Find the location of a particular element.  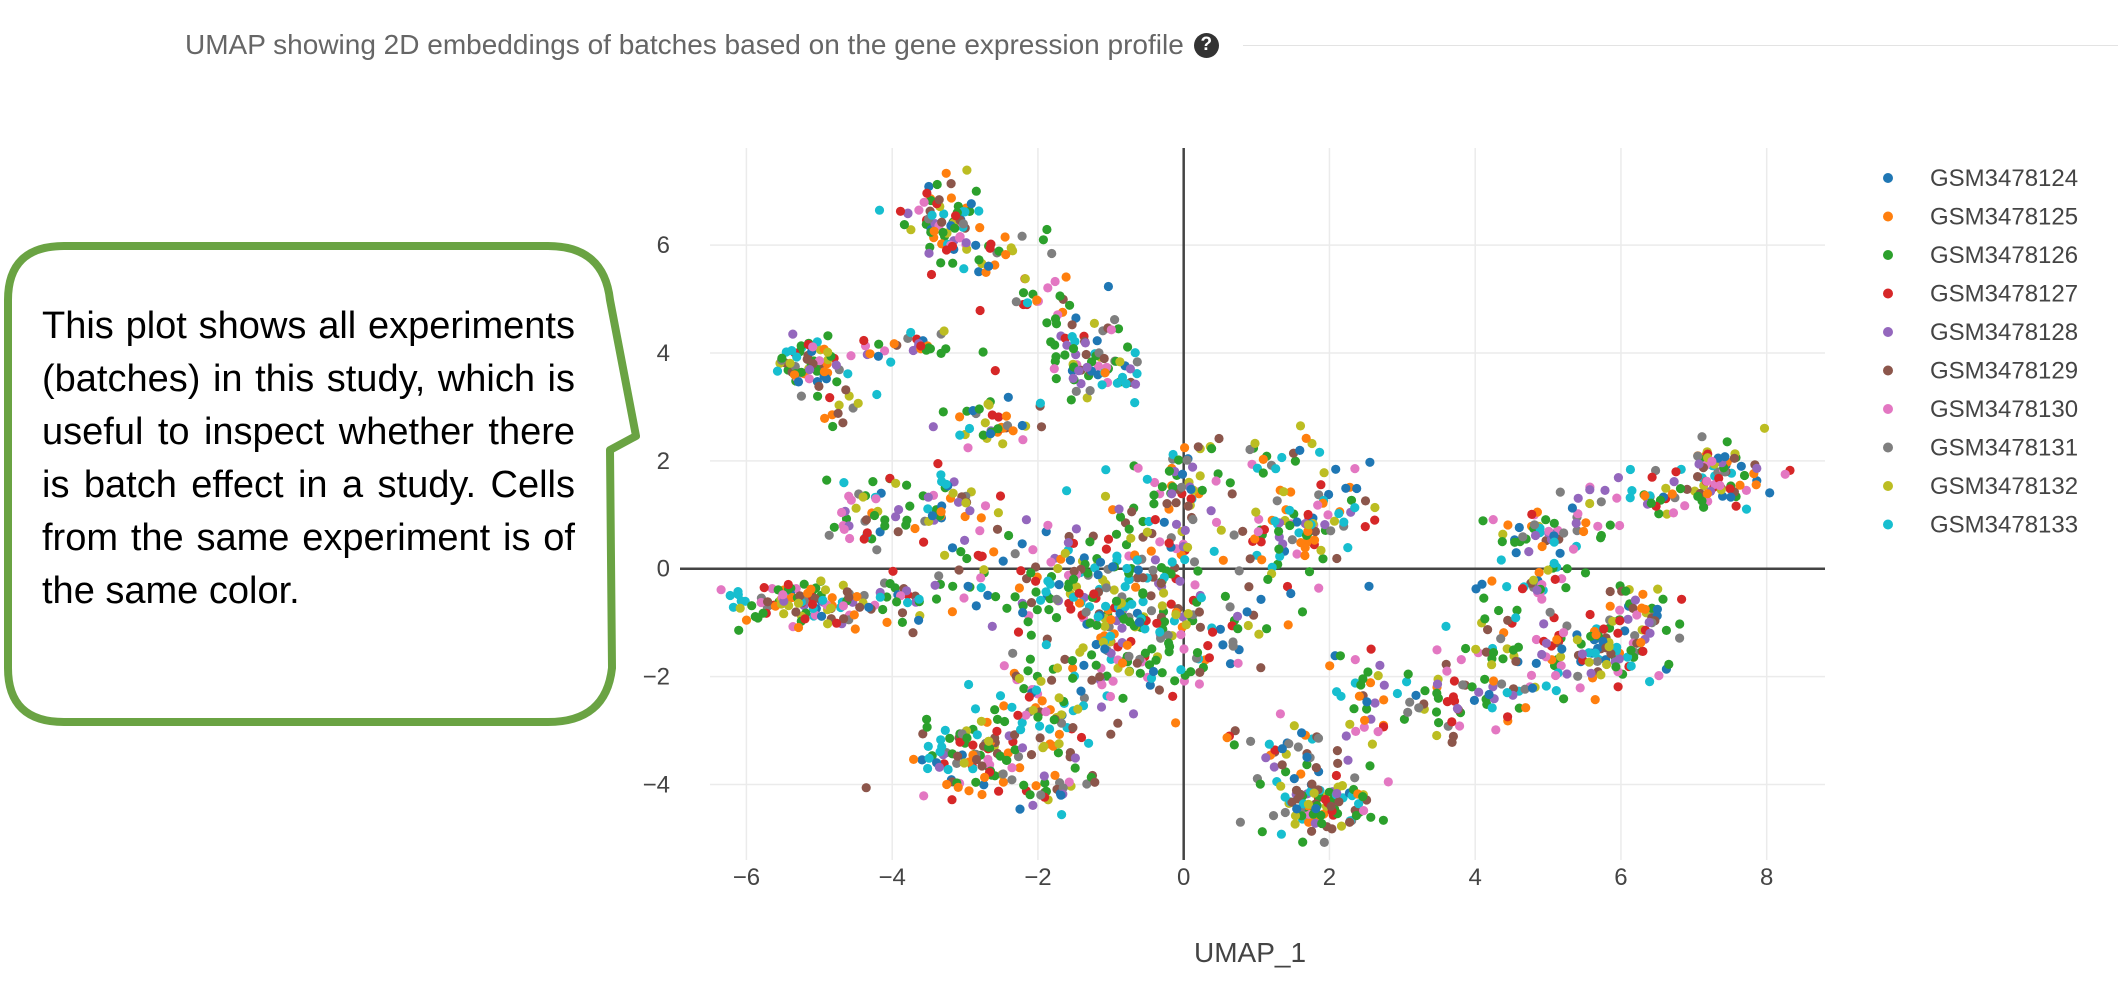

x-tick-label: −4 is located at coordinates (892, 877).